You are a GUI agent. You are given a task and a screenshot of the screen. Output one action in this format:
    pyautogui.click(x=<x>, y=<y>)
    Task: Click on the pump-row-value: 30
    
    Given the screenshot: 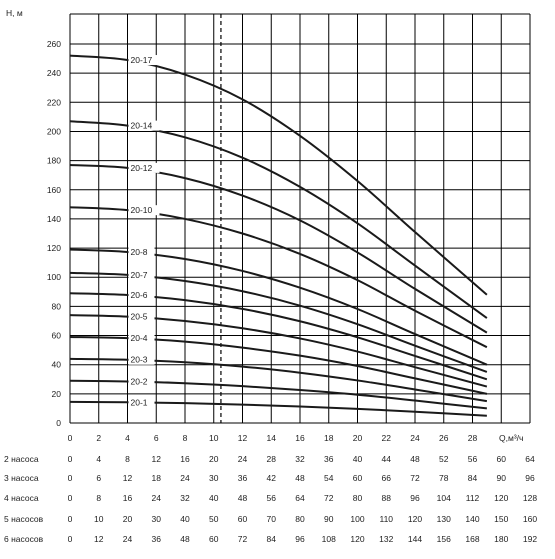 What is the action you would take?
    pyautogui.click(x=157, y=519)
    